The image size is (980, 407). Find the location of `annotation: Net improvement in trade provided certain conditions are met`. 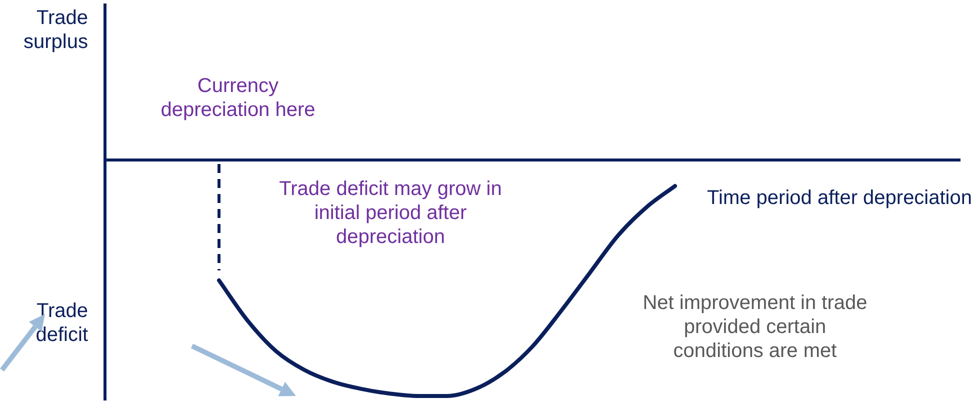

annotation: Net improvement in trade provided certain conditions are met is located at coordinates (755, 327).